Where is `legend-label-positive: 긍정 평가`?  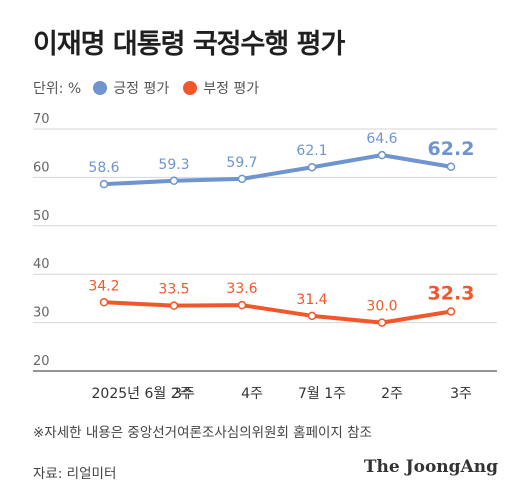
legend-label-positive: 긍정 평가 is located at coordinates (141, 89).